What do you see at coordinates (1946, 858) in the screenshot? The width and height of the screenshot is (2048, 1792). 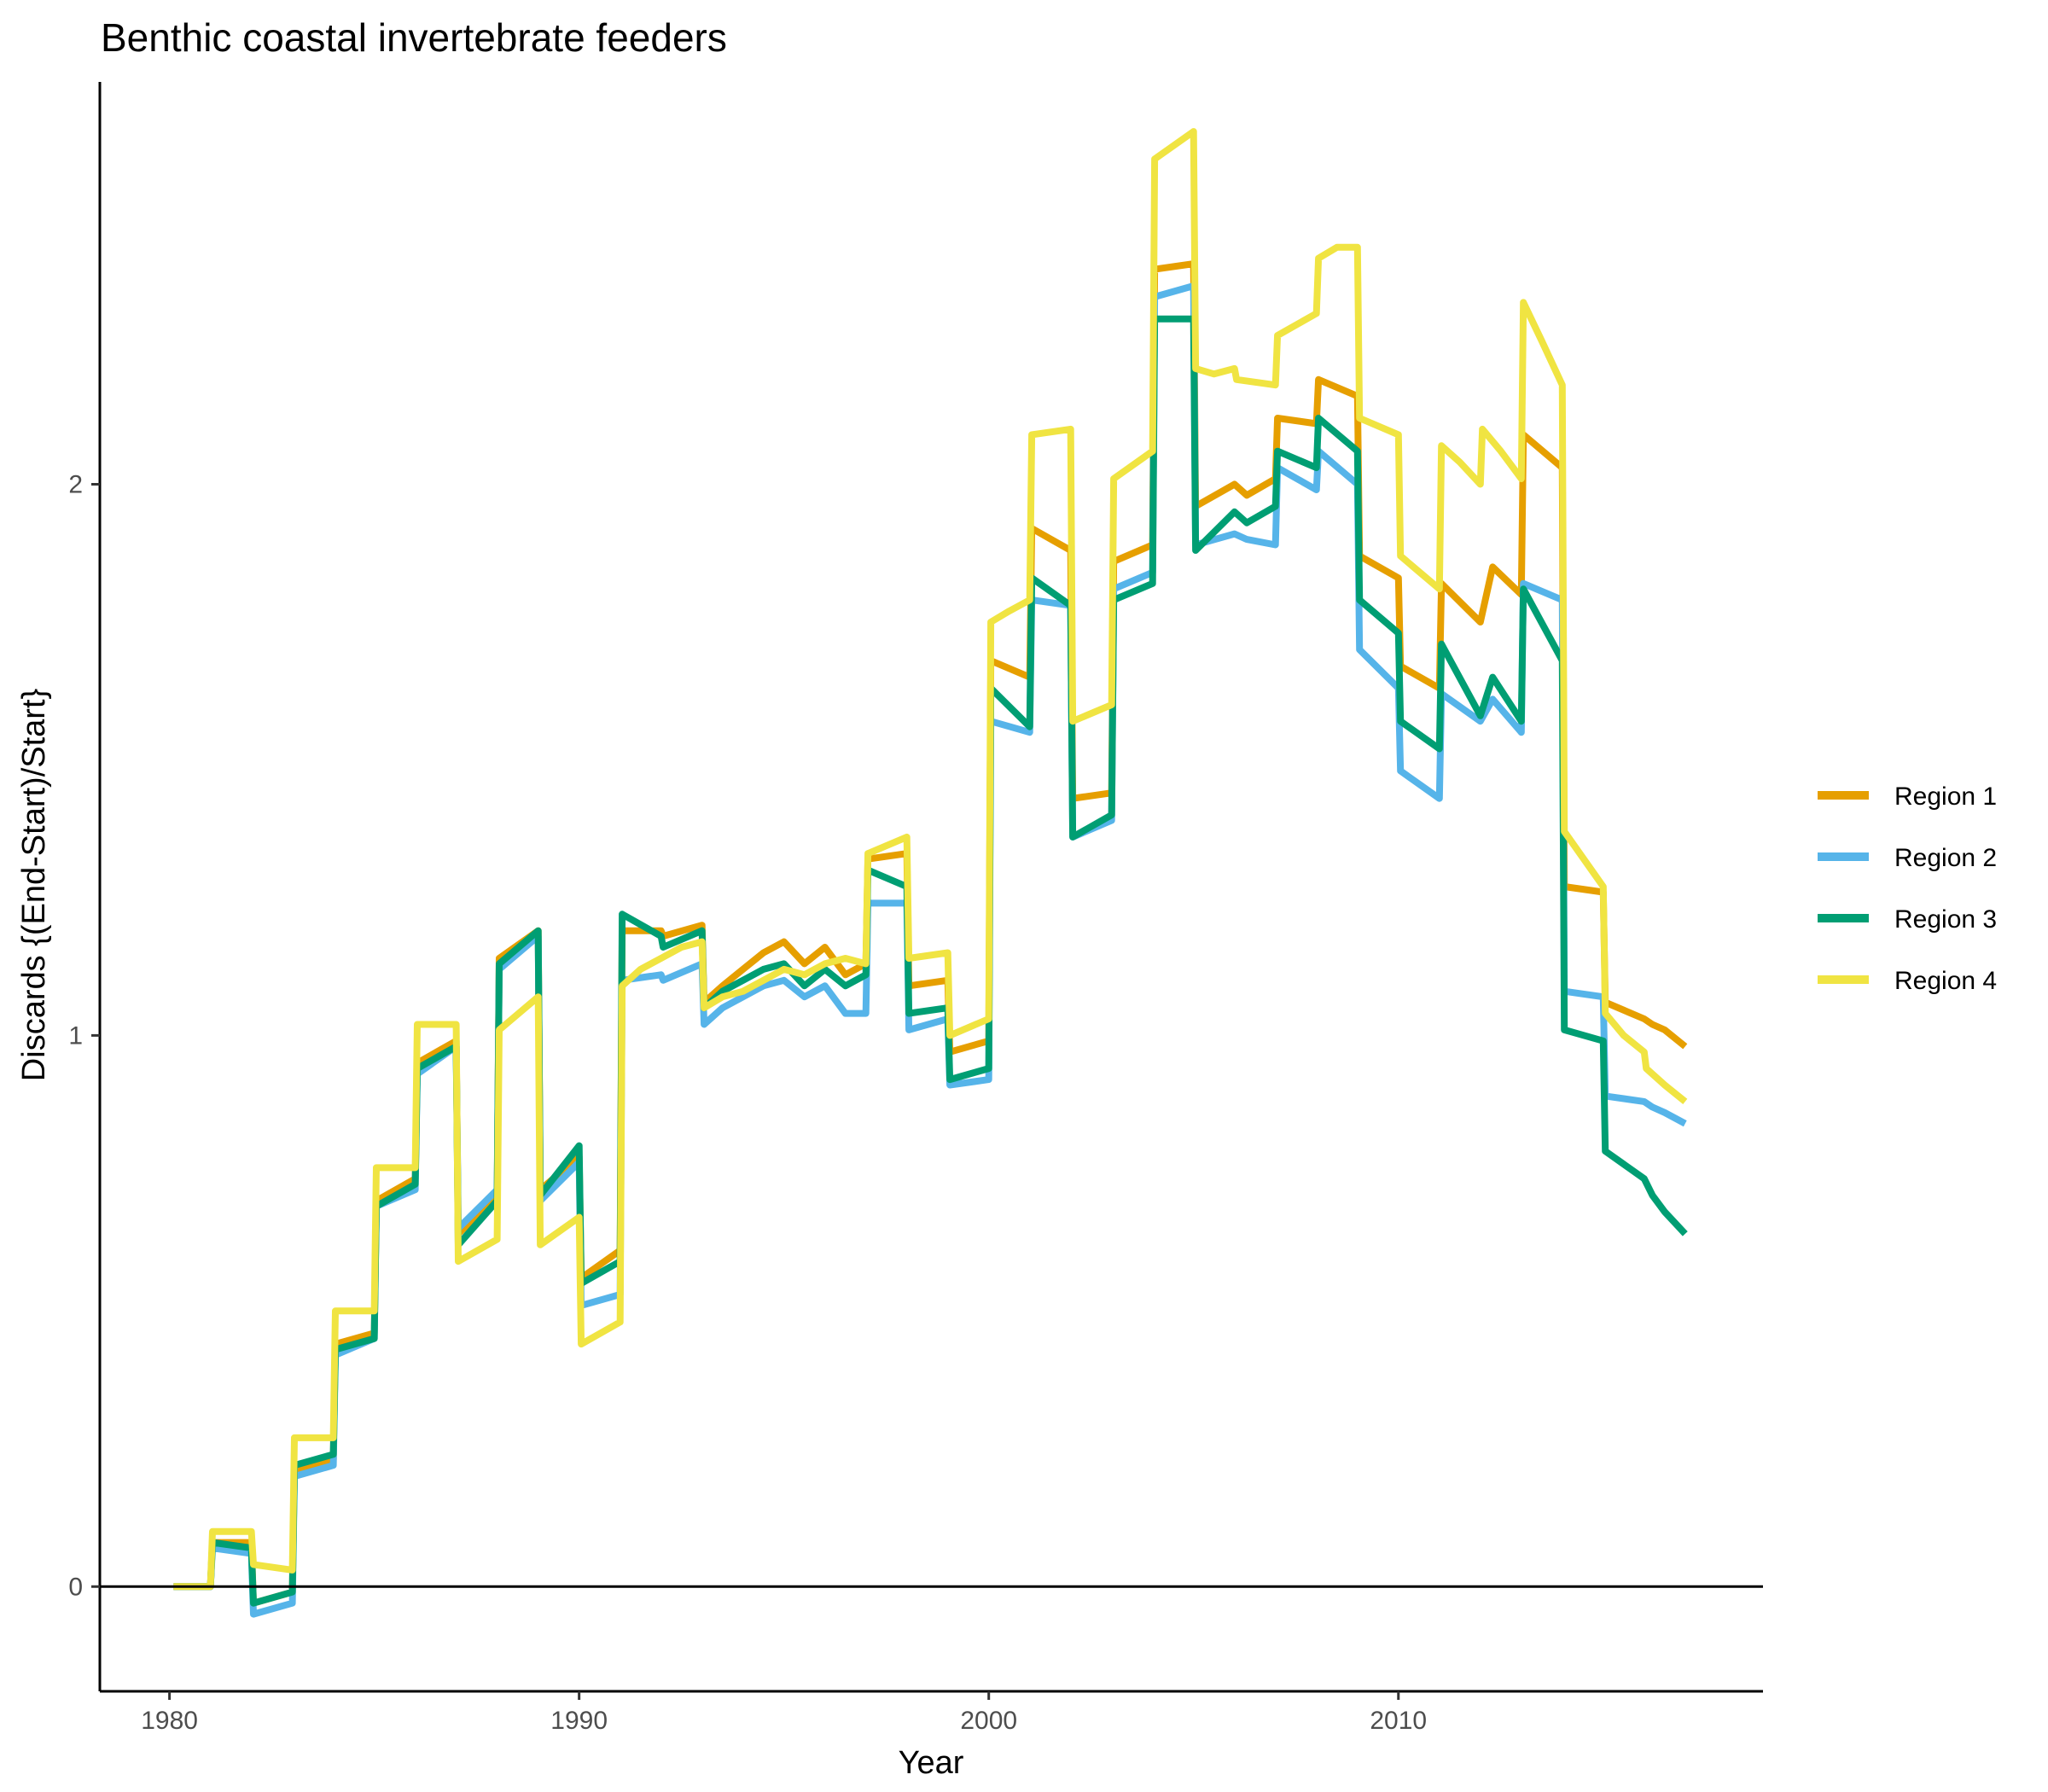 I see `legend-label-region-2: Region 2` at bounding box center [1946, 858].